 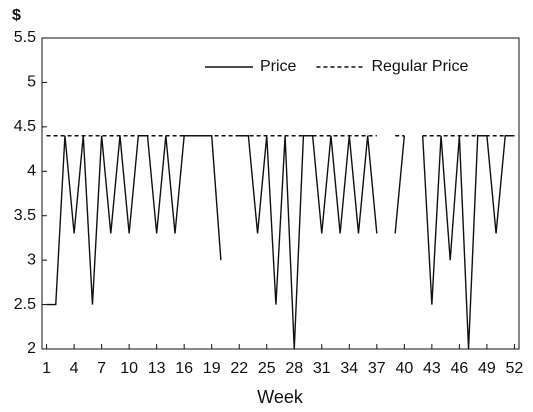 What do you see at coordinates (184, 368) in the screenshot?
I see `x-tick-label: 16` at bounding box center [184, 368].